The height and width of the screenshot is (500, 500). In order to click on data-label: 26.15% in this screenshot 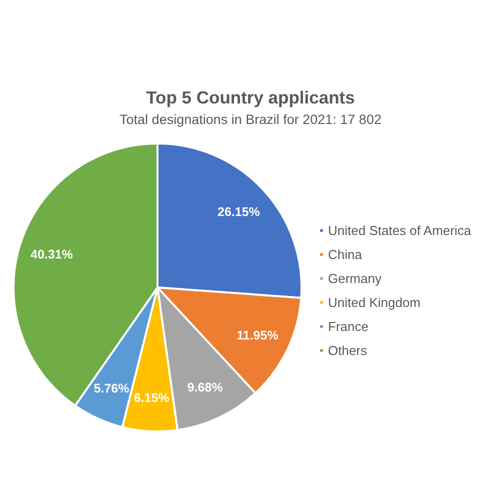, I will do `click(238, 211)`.